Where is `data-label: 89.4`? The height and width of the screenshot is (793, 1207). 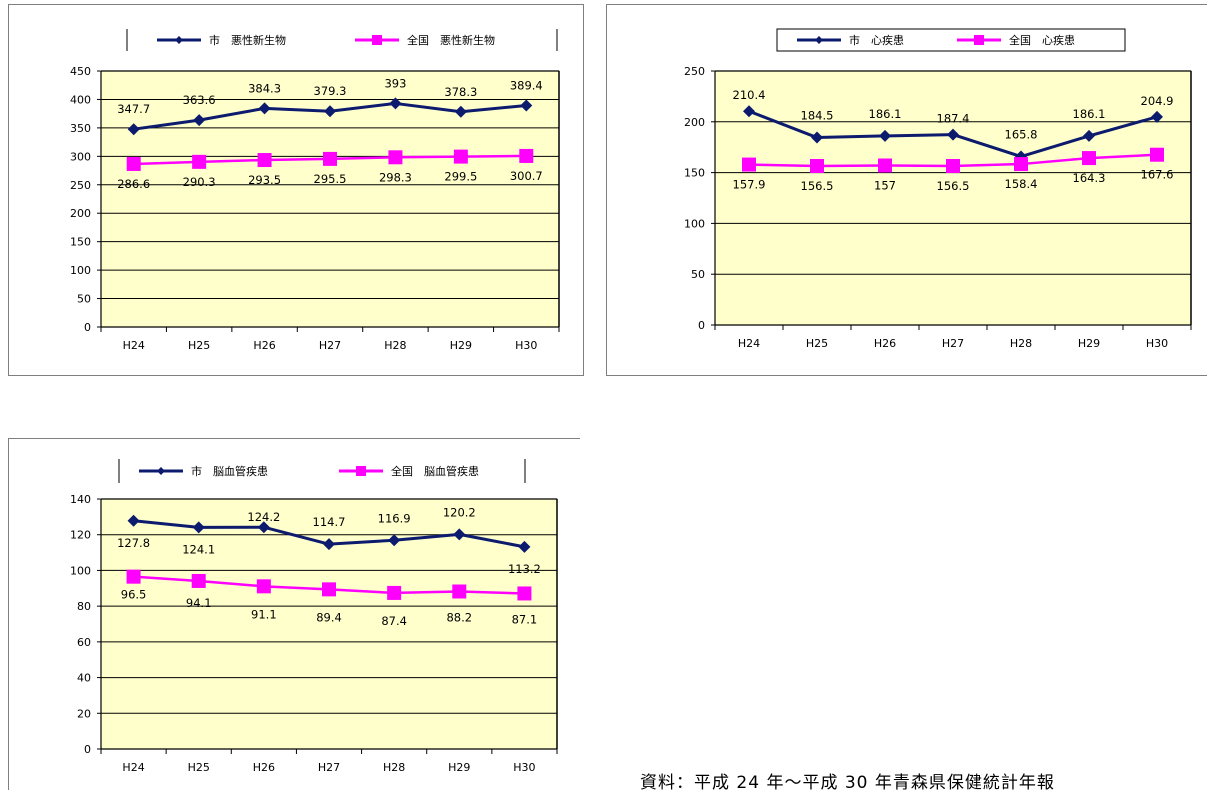
data-label: 89.4 is located at coordinates (329, 617).